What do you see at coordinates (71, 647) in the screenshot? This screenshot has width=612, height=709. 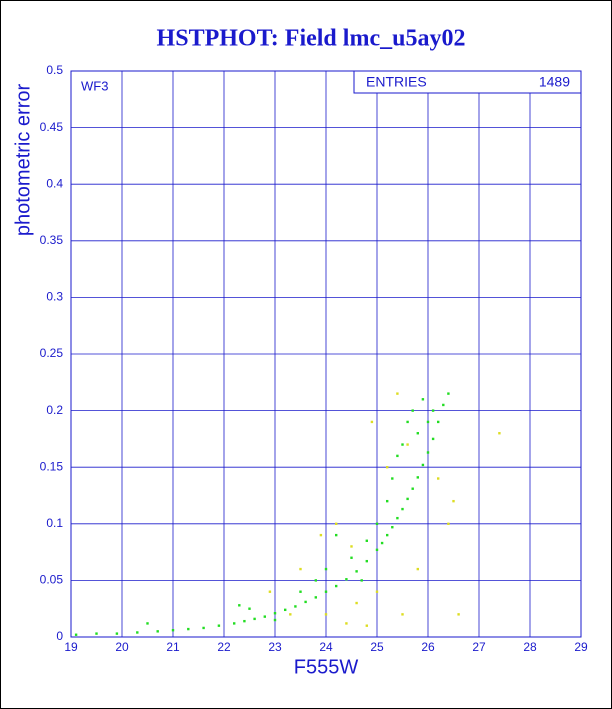 I see `x-tick-label: 19` at bounding box center [71, 647].